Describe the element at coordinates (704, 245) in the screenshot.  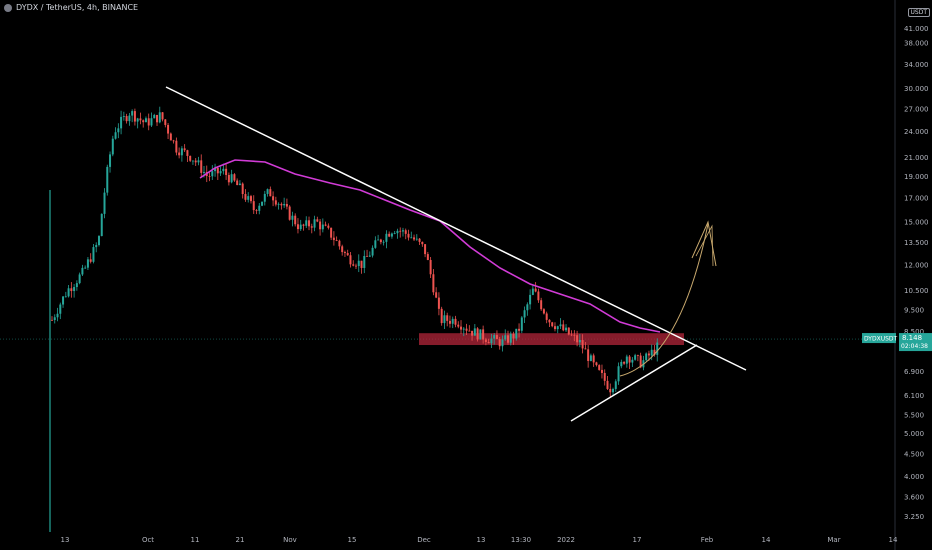
I see `projection-arrowhead-inner` at that location.